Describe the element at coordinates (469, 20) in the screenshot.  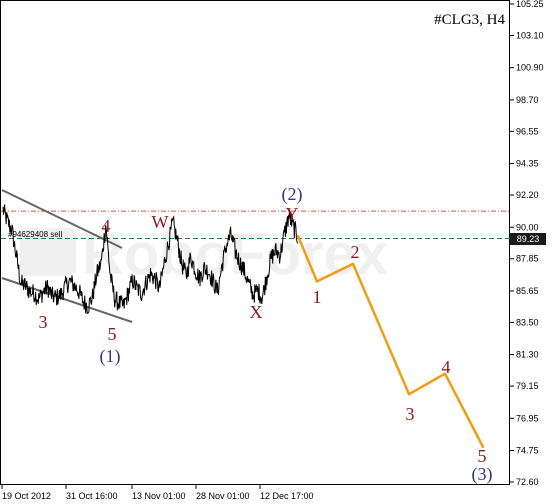
I see `symbol-label: #CLG3, H4` at that location.